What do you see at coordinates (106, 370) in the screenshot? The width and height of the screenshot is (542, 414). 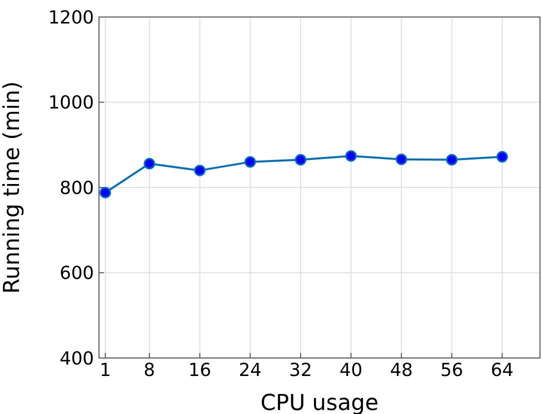 I see `x-tick-label: 1` at bounding box center [106, 370].